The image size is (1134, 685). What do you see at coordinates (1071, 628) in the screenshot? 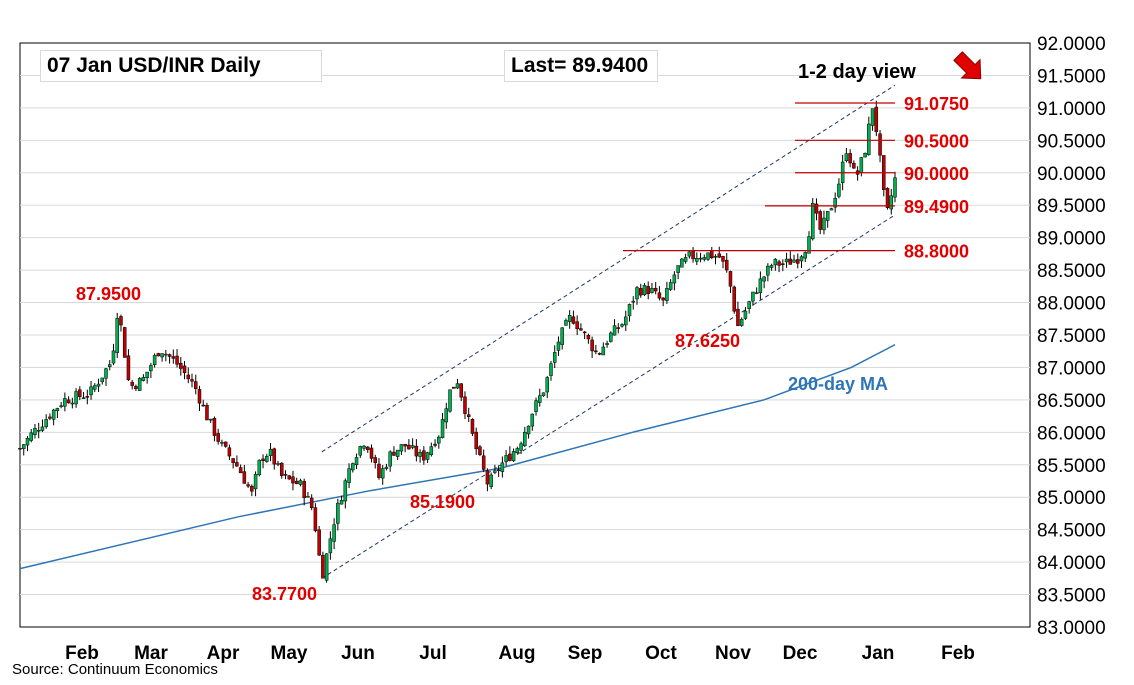
I see `y-tick-label: 83.0000` at bounding box center [1071, 628].